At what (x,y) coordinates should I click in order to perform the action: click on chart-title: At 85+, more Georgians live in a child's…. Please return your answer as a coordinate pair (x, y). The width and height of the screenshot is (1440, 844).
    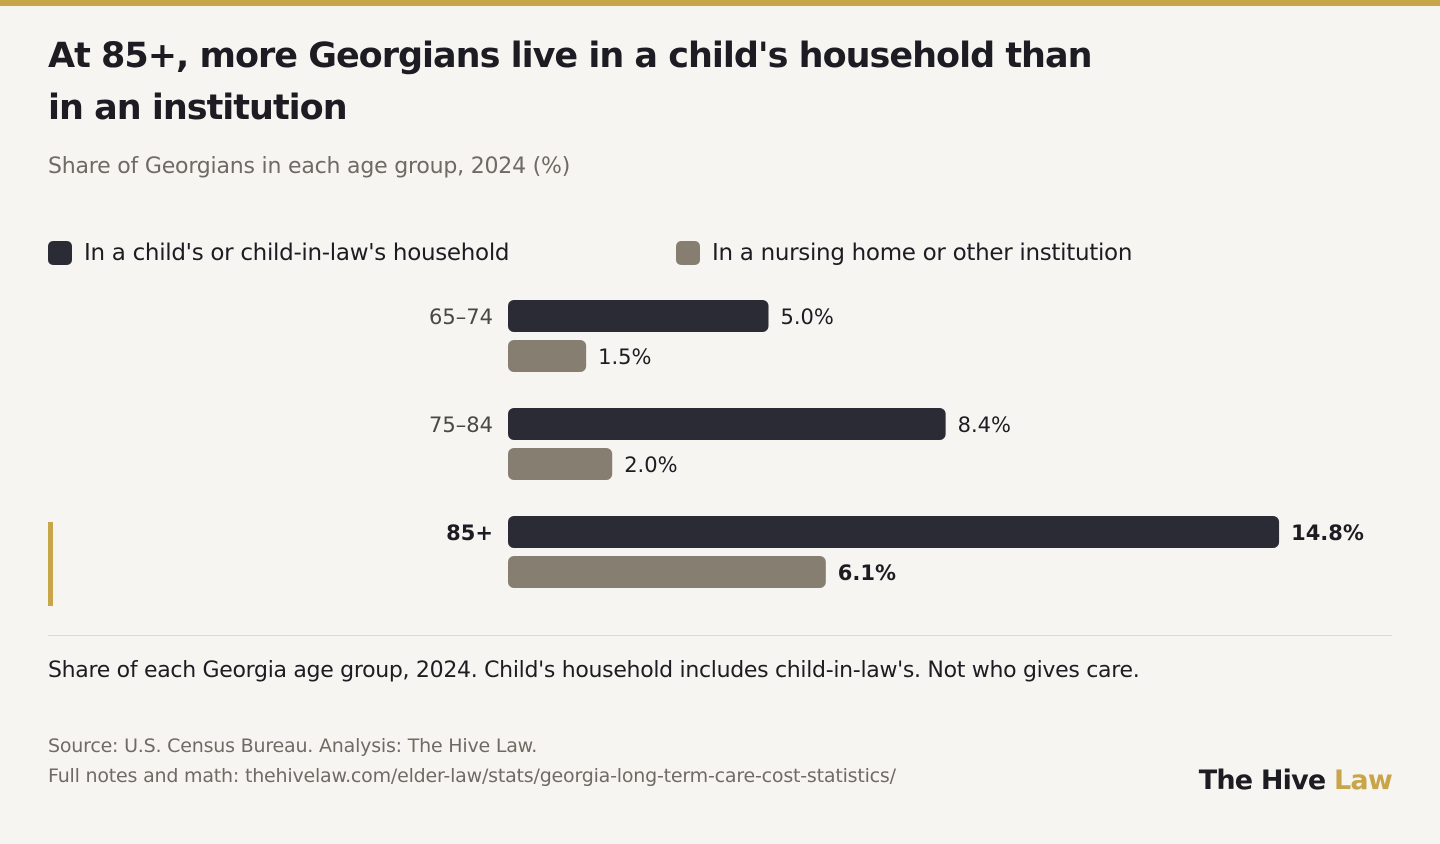
    Looking at the image, I should click on (570, 82).